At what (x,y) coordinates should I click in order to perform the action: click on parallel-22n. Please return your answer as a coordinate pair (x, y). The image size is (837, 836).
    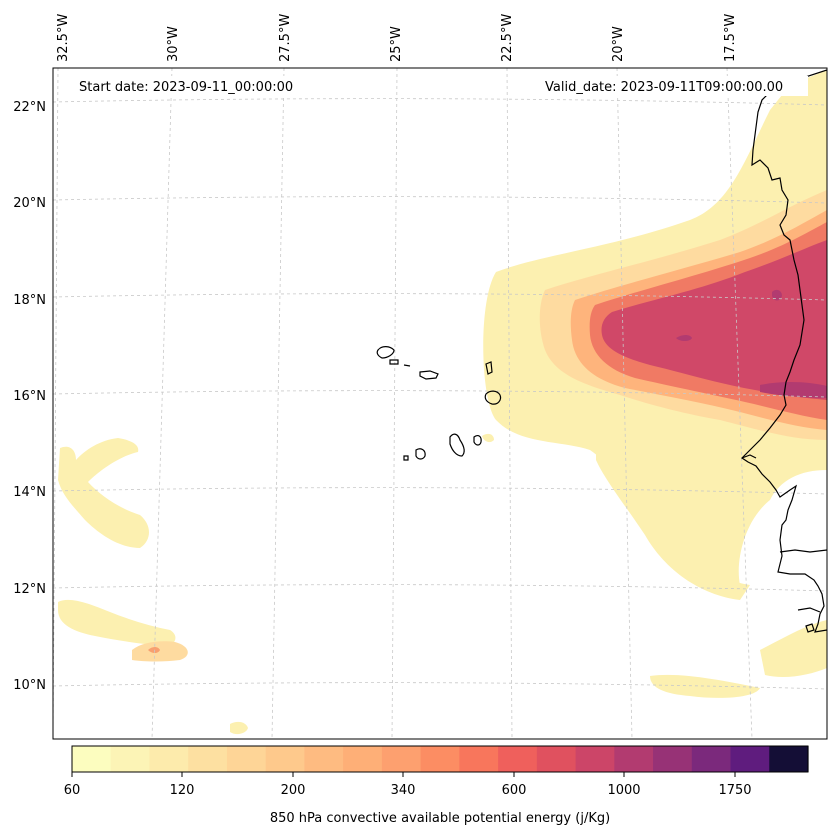
    Looking at the image, I should click on (440, 102).